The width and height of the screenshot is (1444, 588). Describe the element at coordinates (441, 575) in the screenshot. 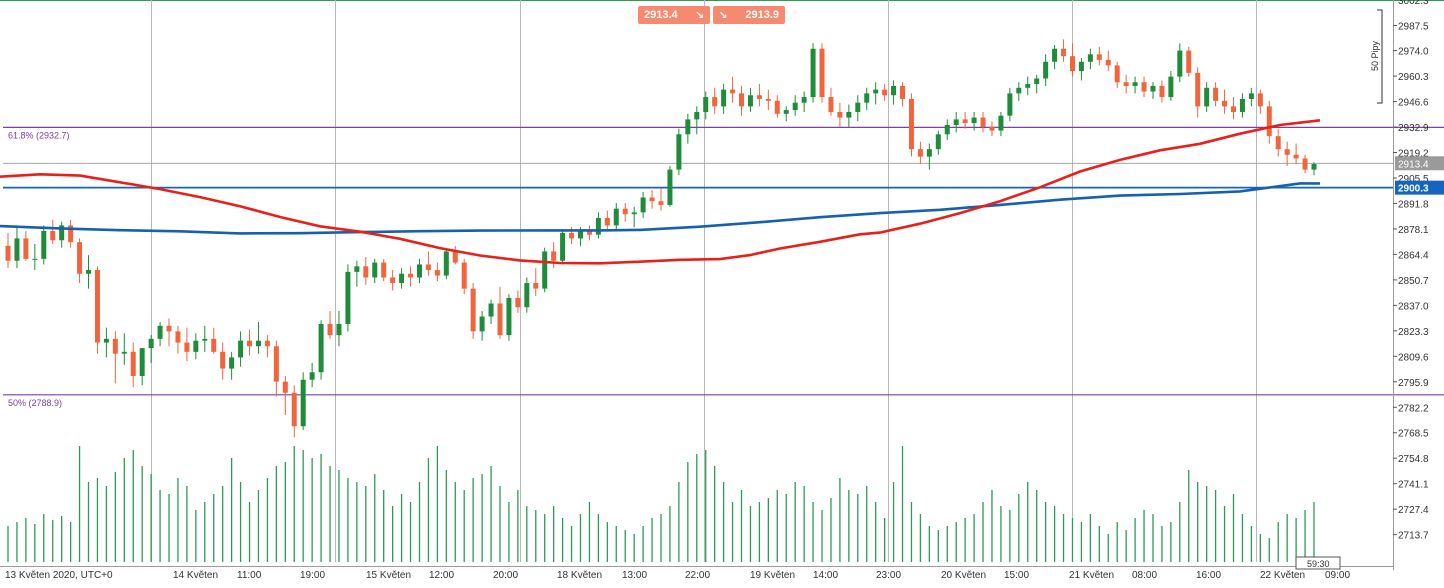

I see `x-tick-label: 12:00` at that location.